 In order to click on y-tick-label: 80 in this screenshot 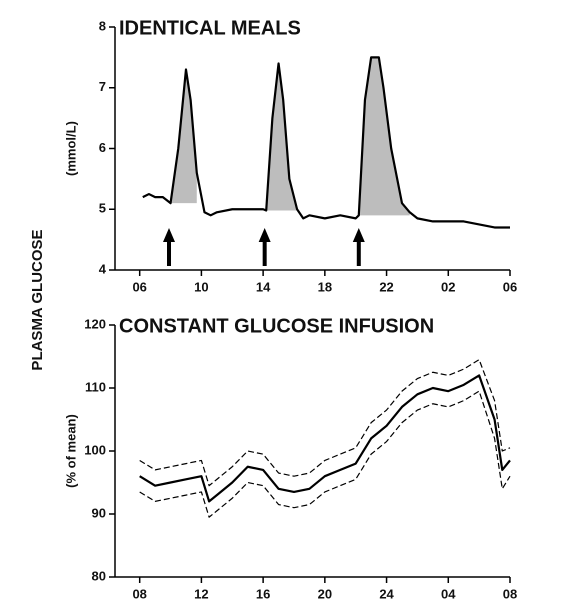, I will do `click(99, 575)`.